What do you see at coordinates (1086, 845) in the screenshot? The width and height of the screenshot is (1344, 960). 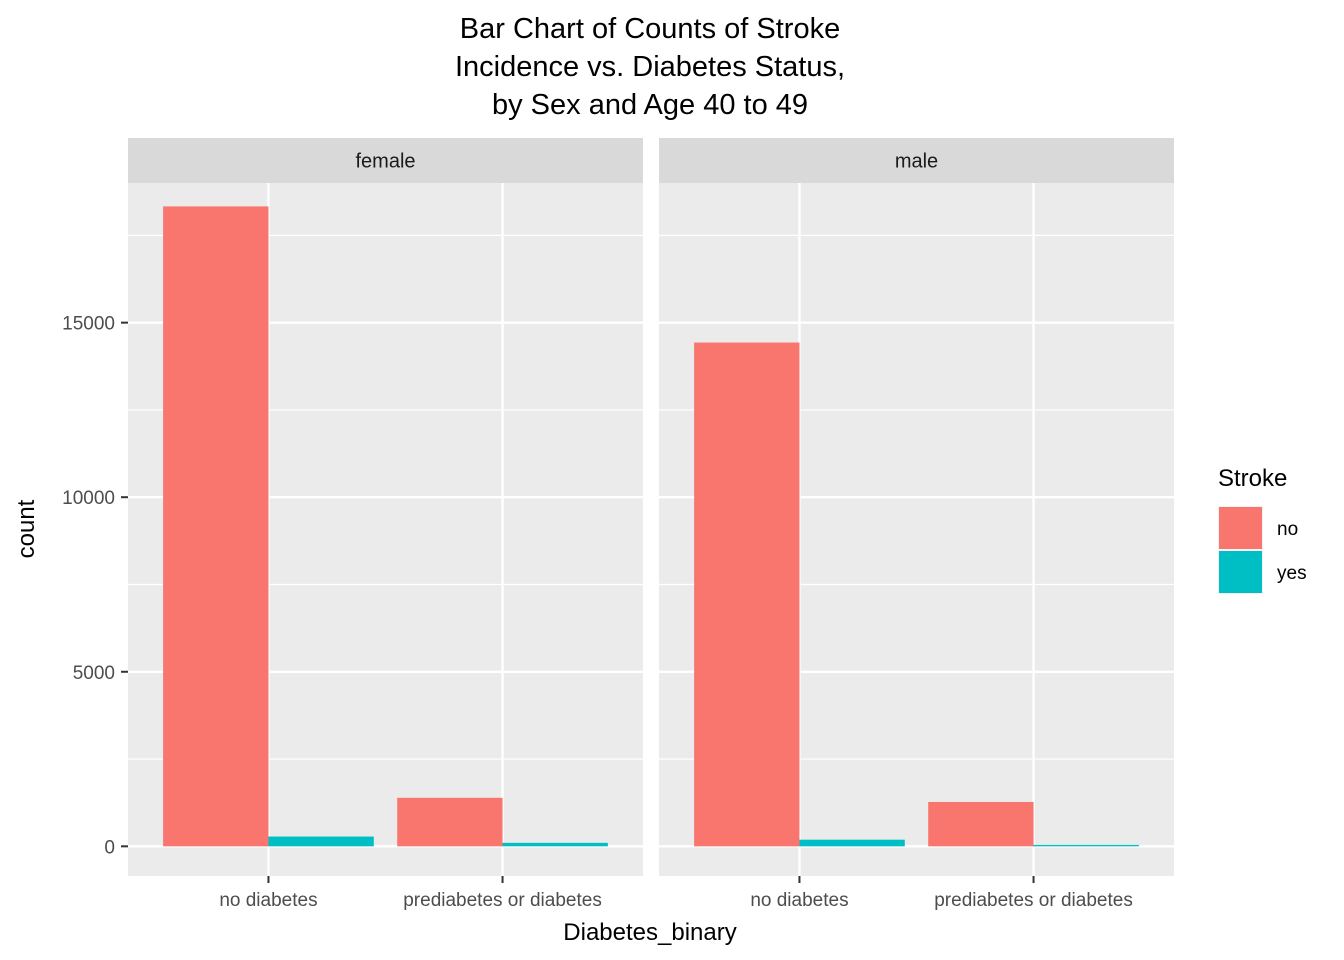 I see `bar-male-prediabetes-or-diabetes-yes` at bounding box center [1086, 845].